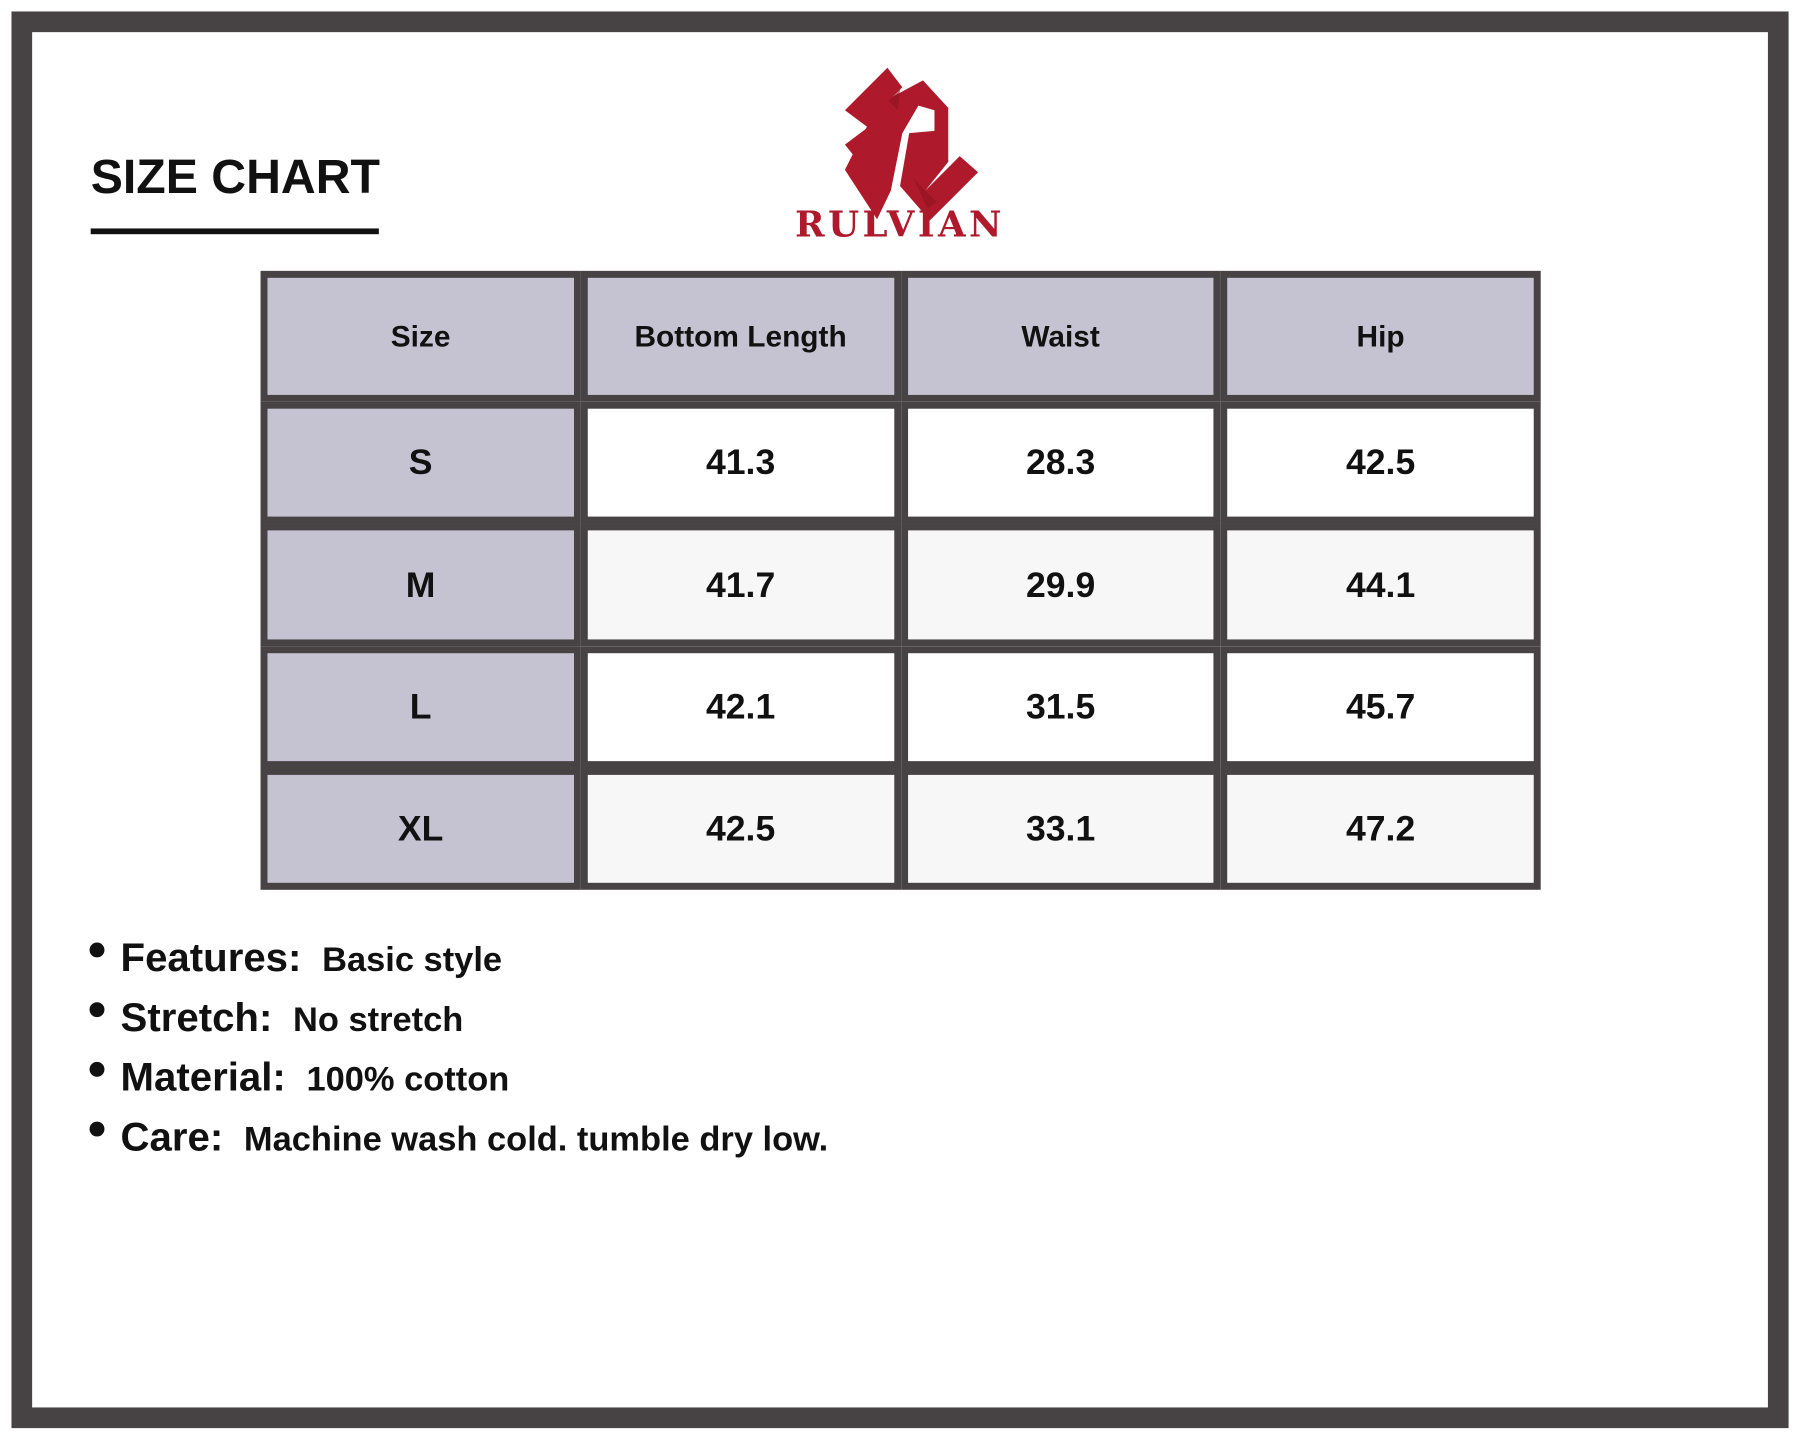 The height and width of the screenshot is (1440, 1800). What do you see at coordinates (211, 958) in the screenshot?
I see `note-label: Features:` at bounding box center [211, 958].